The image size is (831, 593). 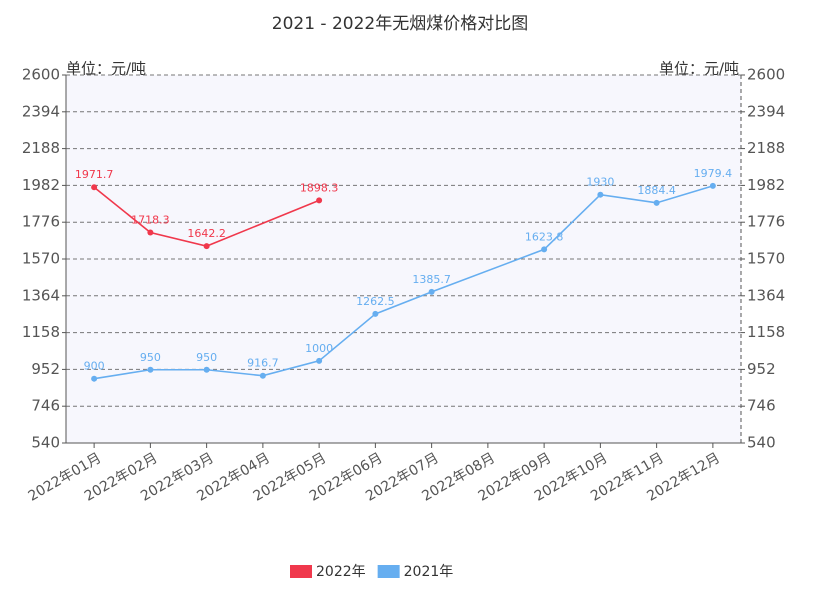 What do you see at coordinates (699, 69) in the screenshot?
I see `y2-axis-label: 单位：元/吨` at bounding box center [699, 69].